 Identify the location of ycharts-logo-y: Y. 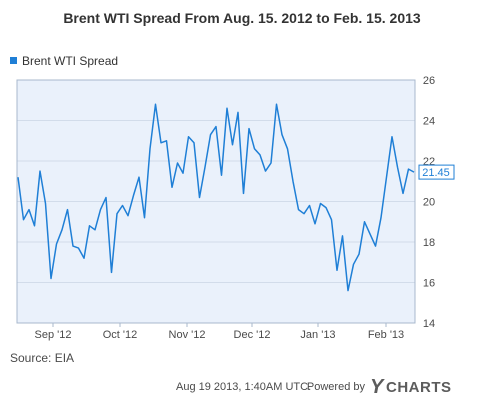
(377, 387).